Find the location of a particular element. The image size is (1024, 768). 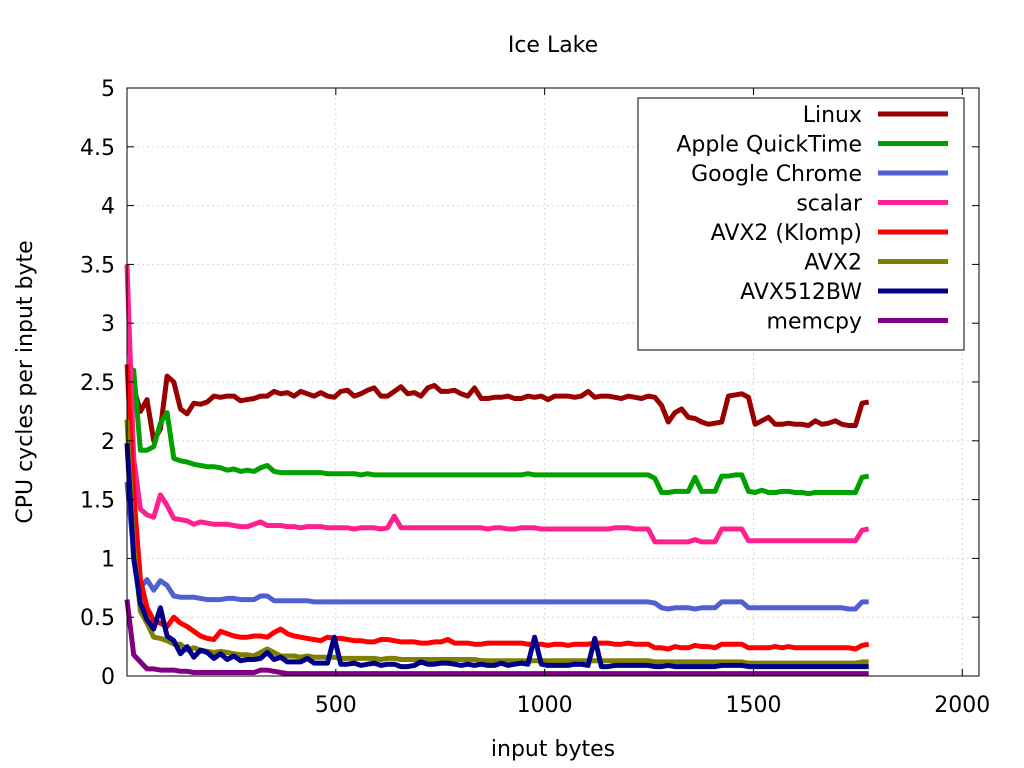

y-tick-label: 2 is located at coordinates (108, 442).